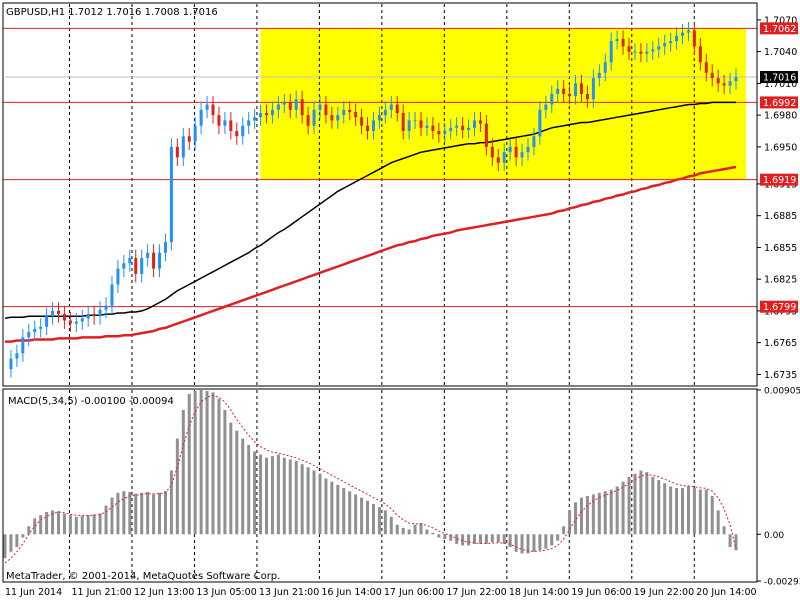 Image resolution: width=800 pixels, height=600 pixels. Describe the element at coordinates (164, 592) in the screenshot. I see `x-axis-label: 12 Jun 13:00` at that location.